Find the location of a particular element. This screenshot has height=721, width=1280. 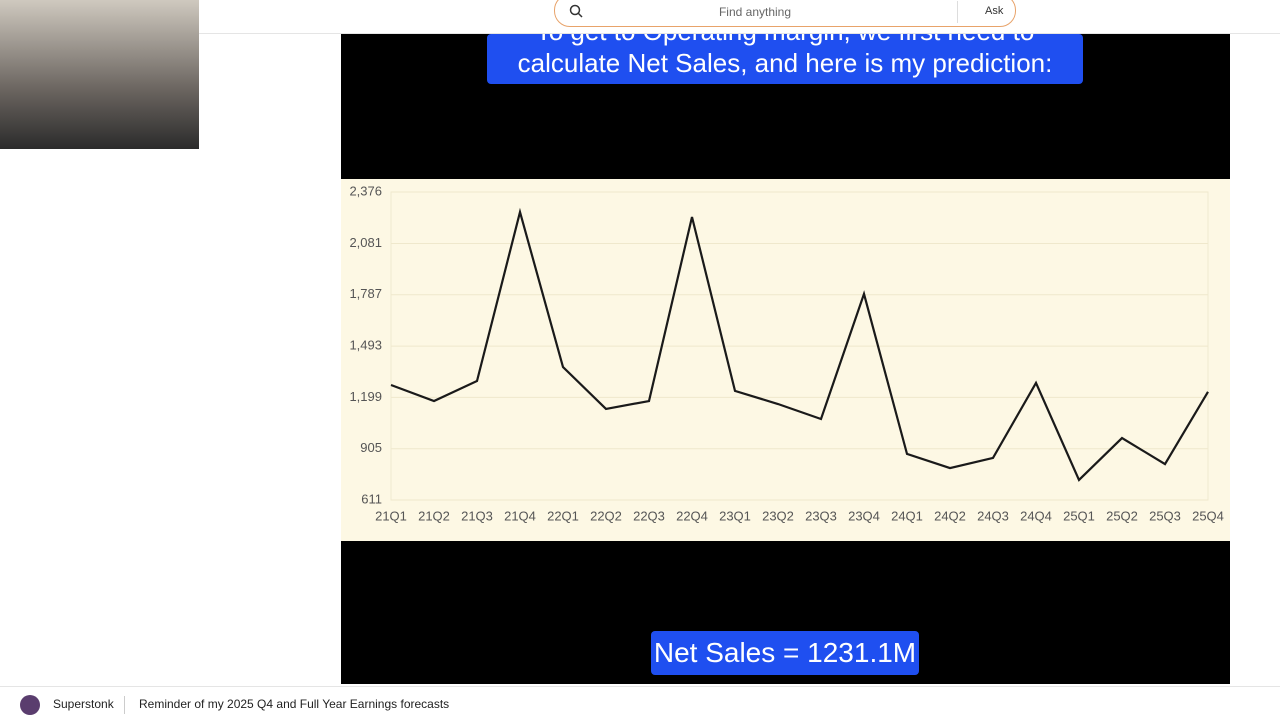

y-tick-label: 1,199 is located at coordinates (365, 396).